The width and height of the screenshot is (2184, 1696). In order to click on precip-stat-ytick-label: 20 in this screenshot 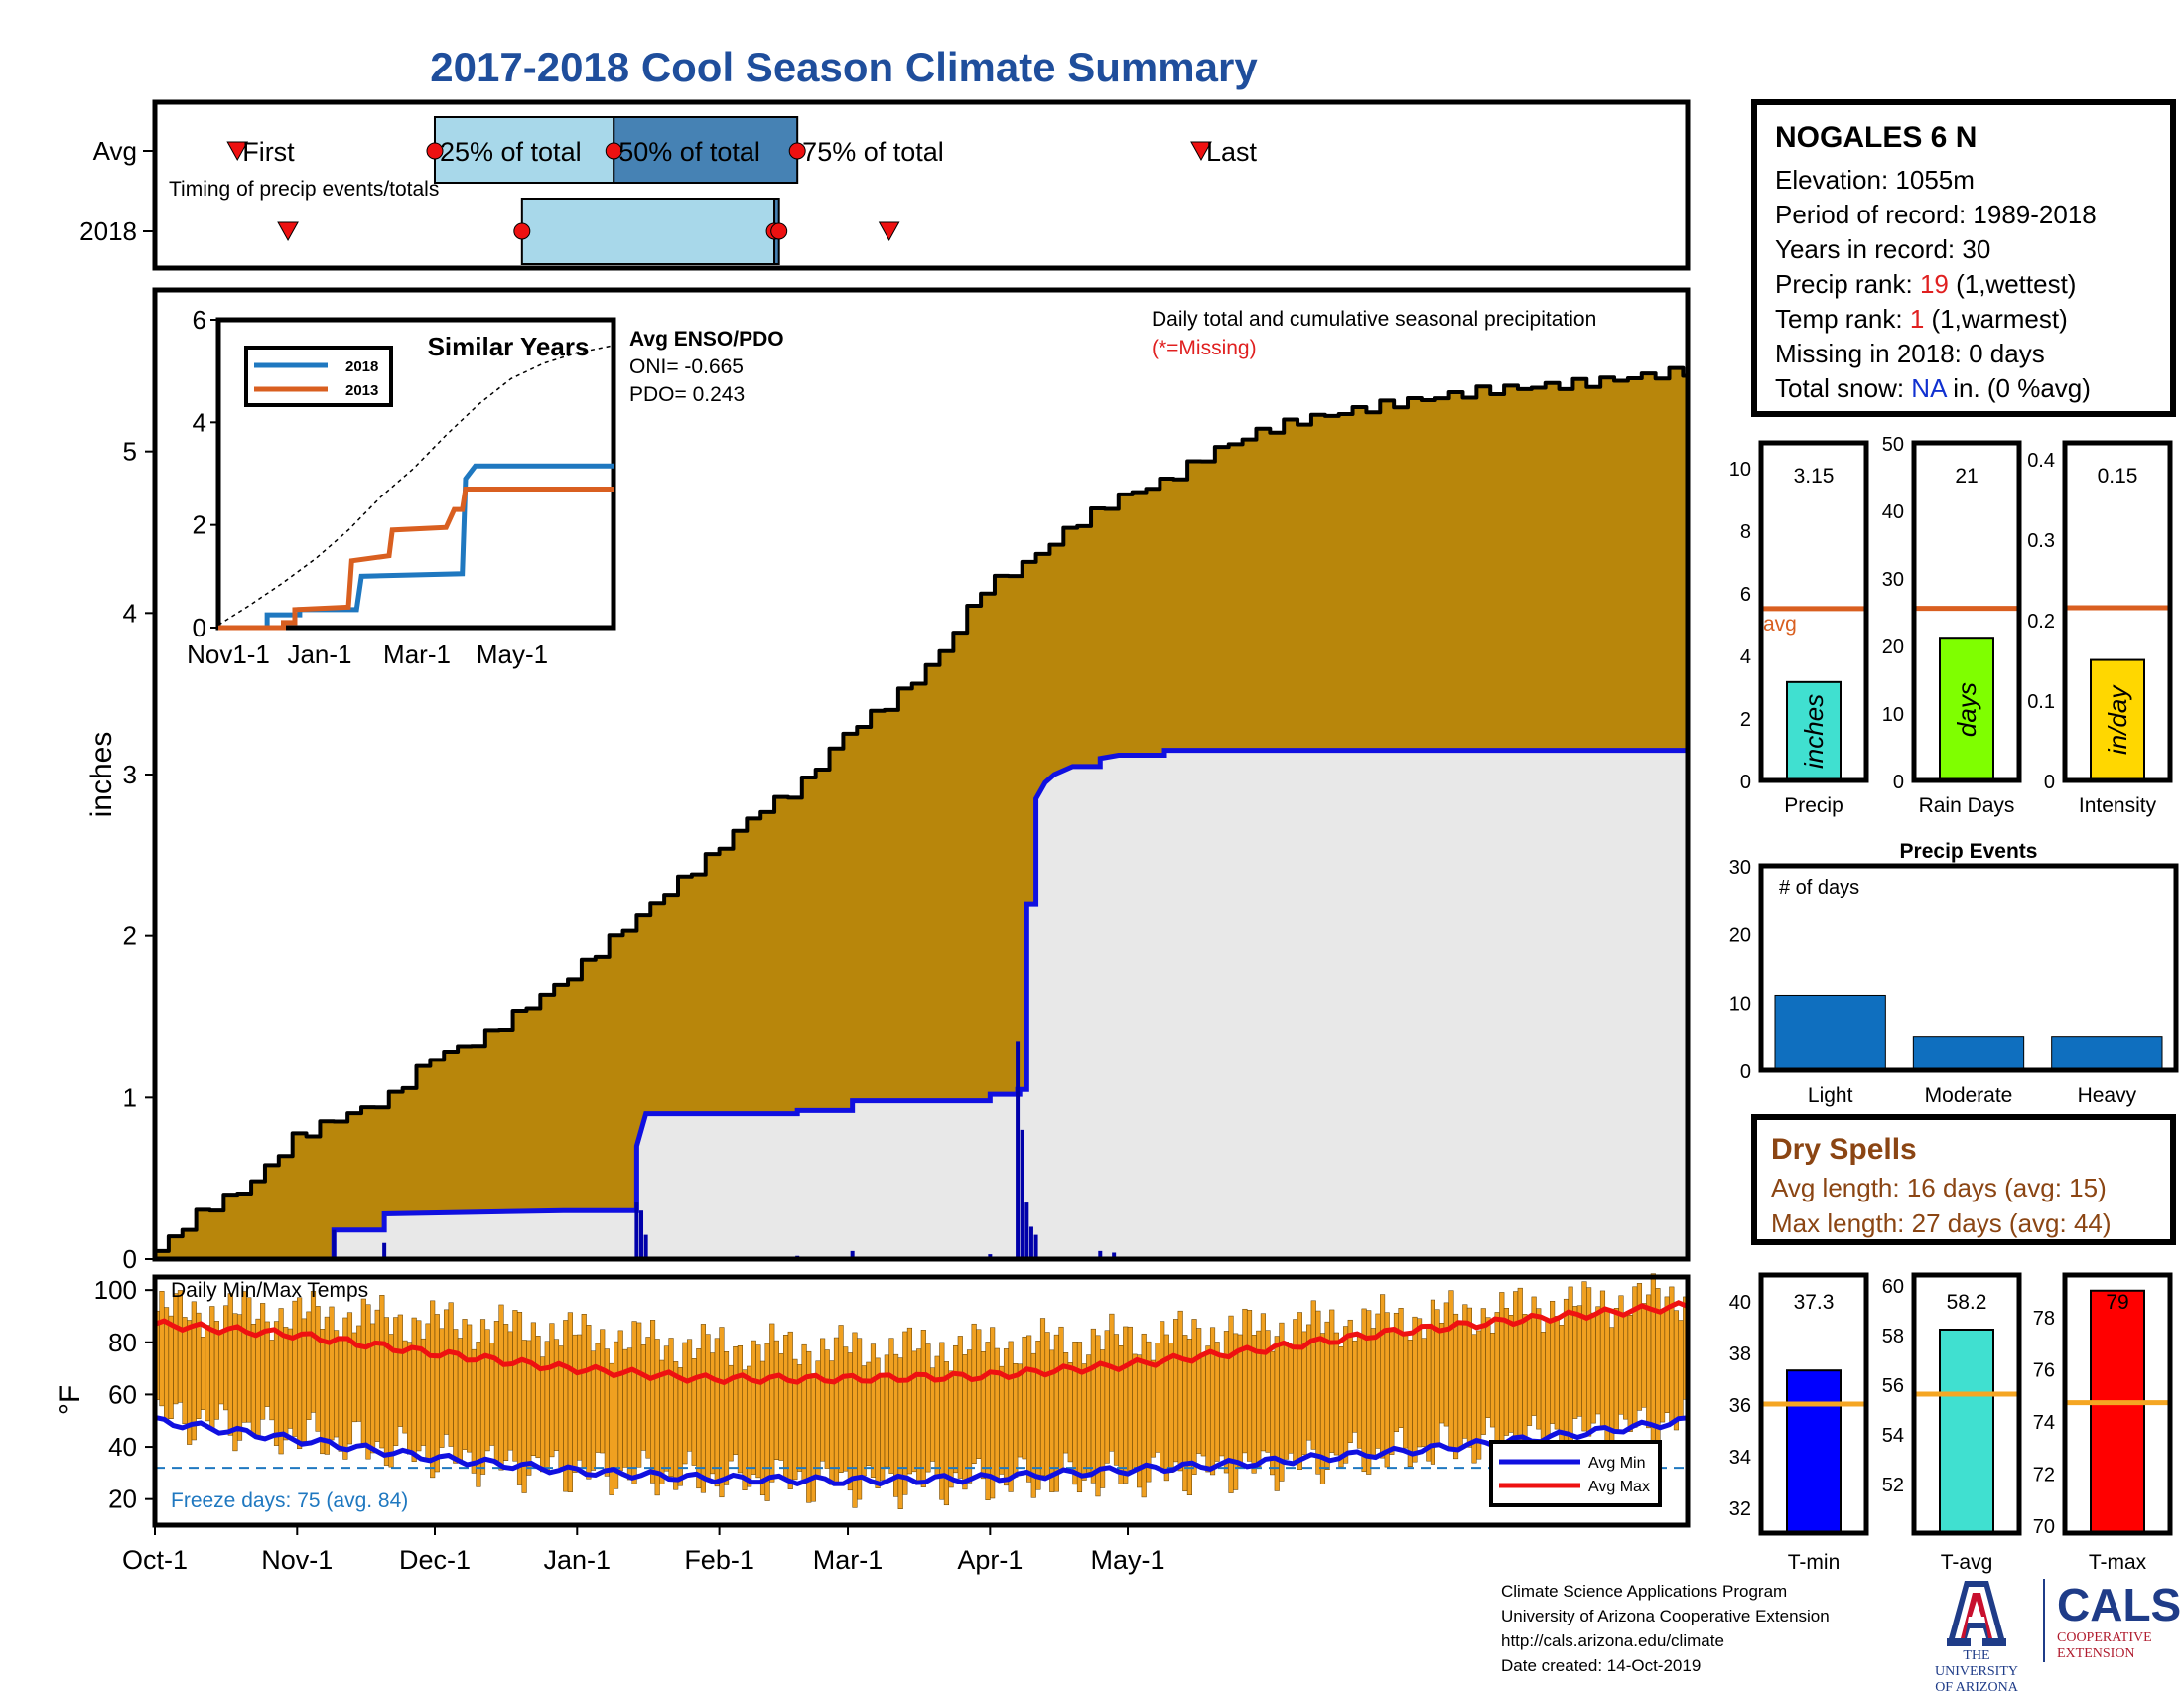, I will do `click(1893, 647)`.